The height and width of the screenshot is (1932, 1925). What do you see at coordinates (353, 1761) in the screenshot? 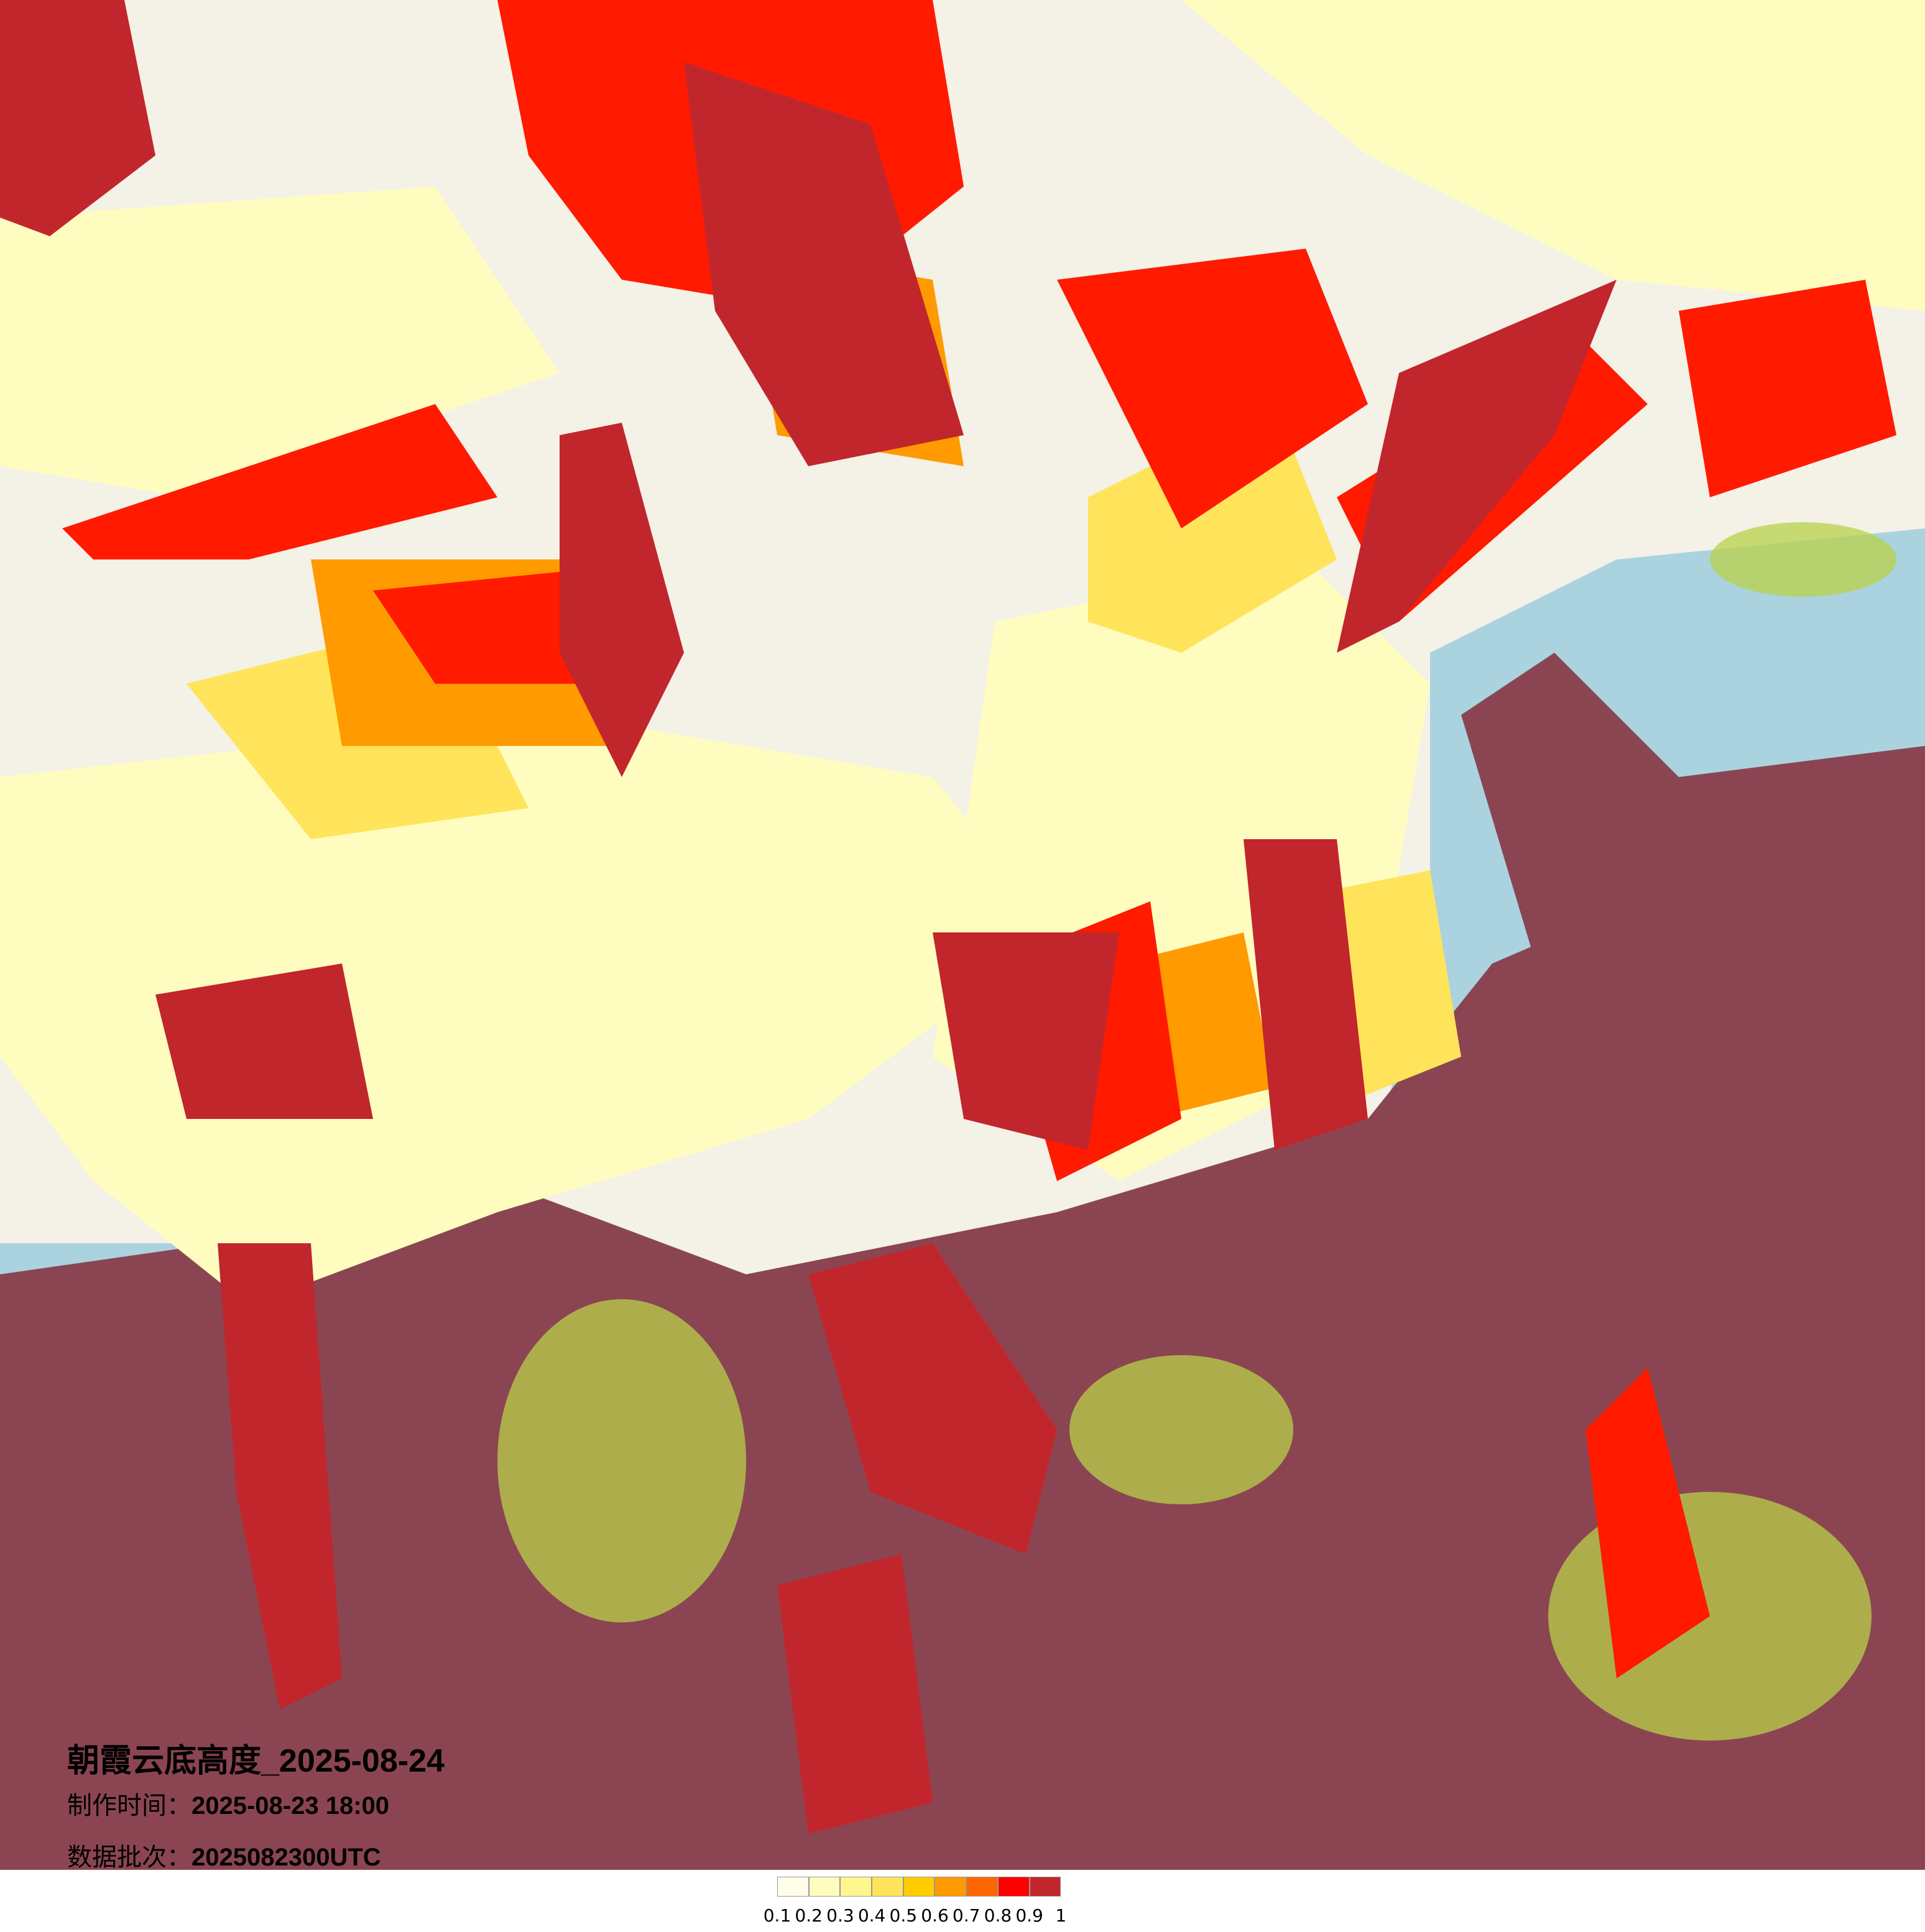
I see `title-date: _2025-08-24` at bounding box center [353, 1761].